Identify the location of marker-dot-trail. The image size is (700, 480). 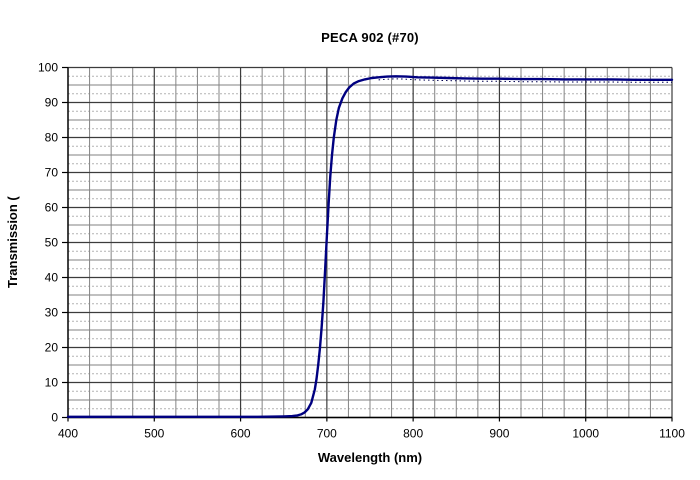
(525, 80).